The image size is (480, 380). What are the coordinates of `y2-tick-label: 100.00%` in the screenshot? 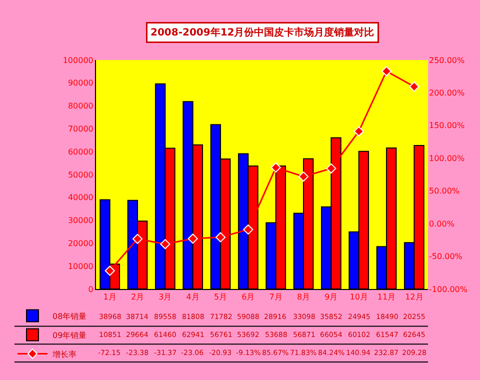 It's located at (447, 158).